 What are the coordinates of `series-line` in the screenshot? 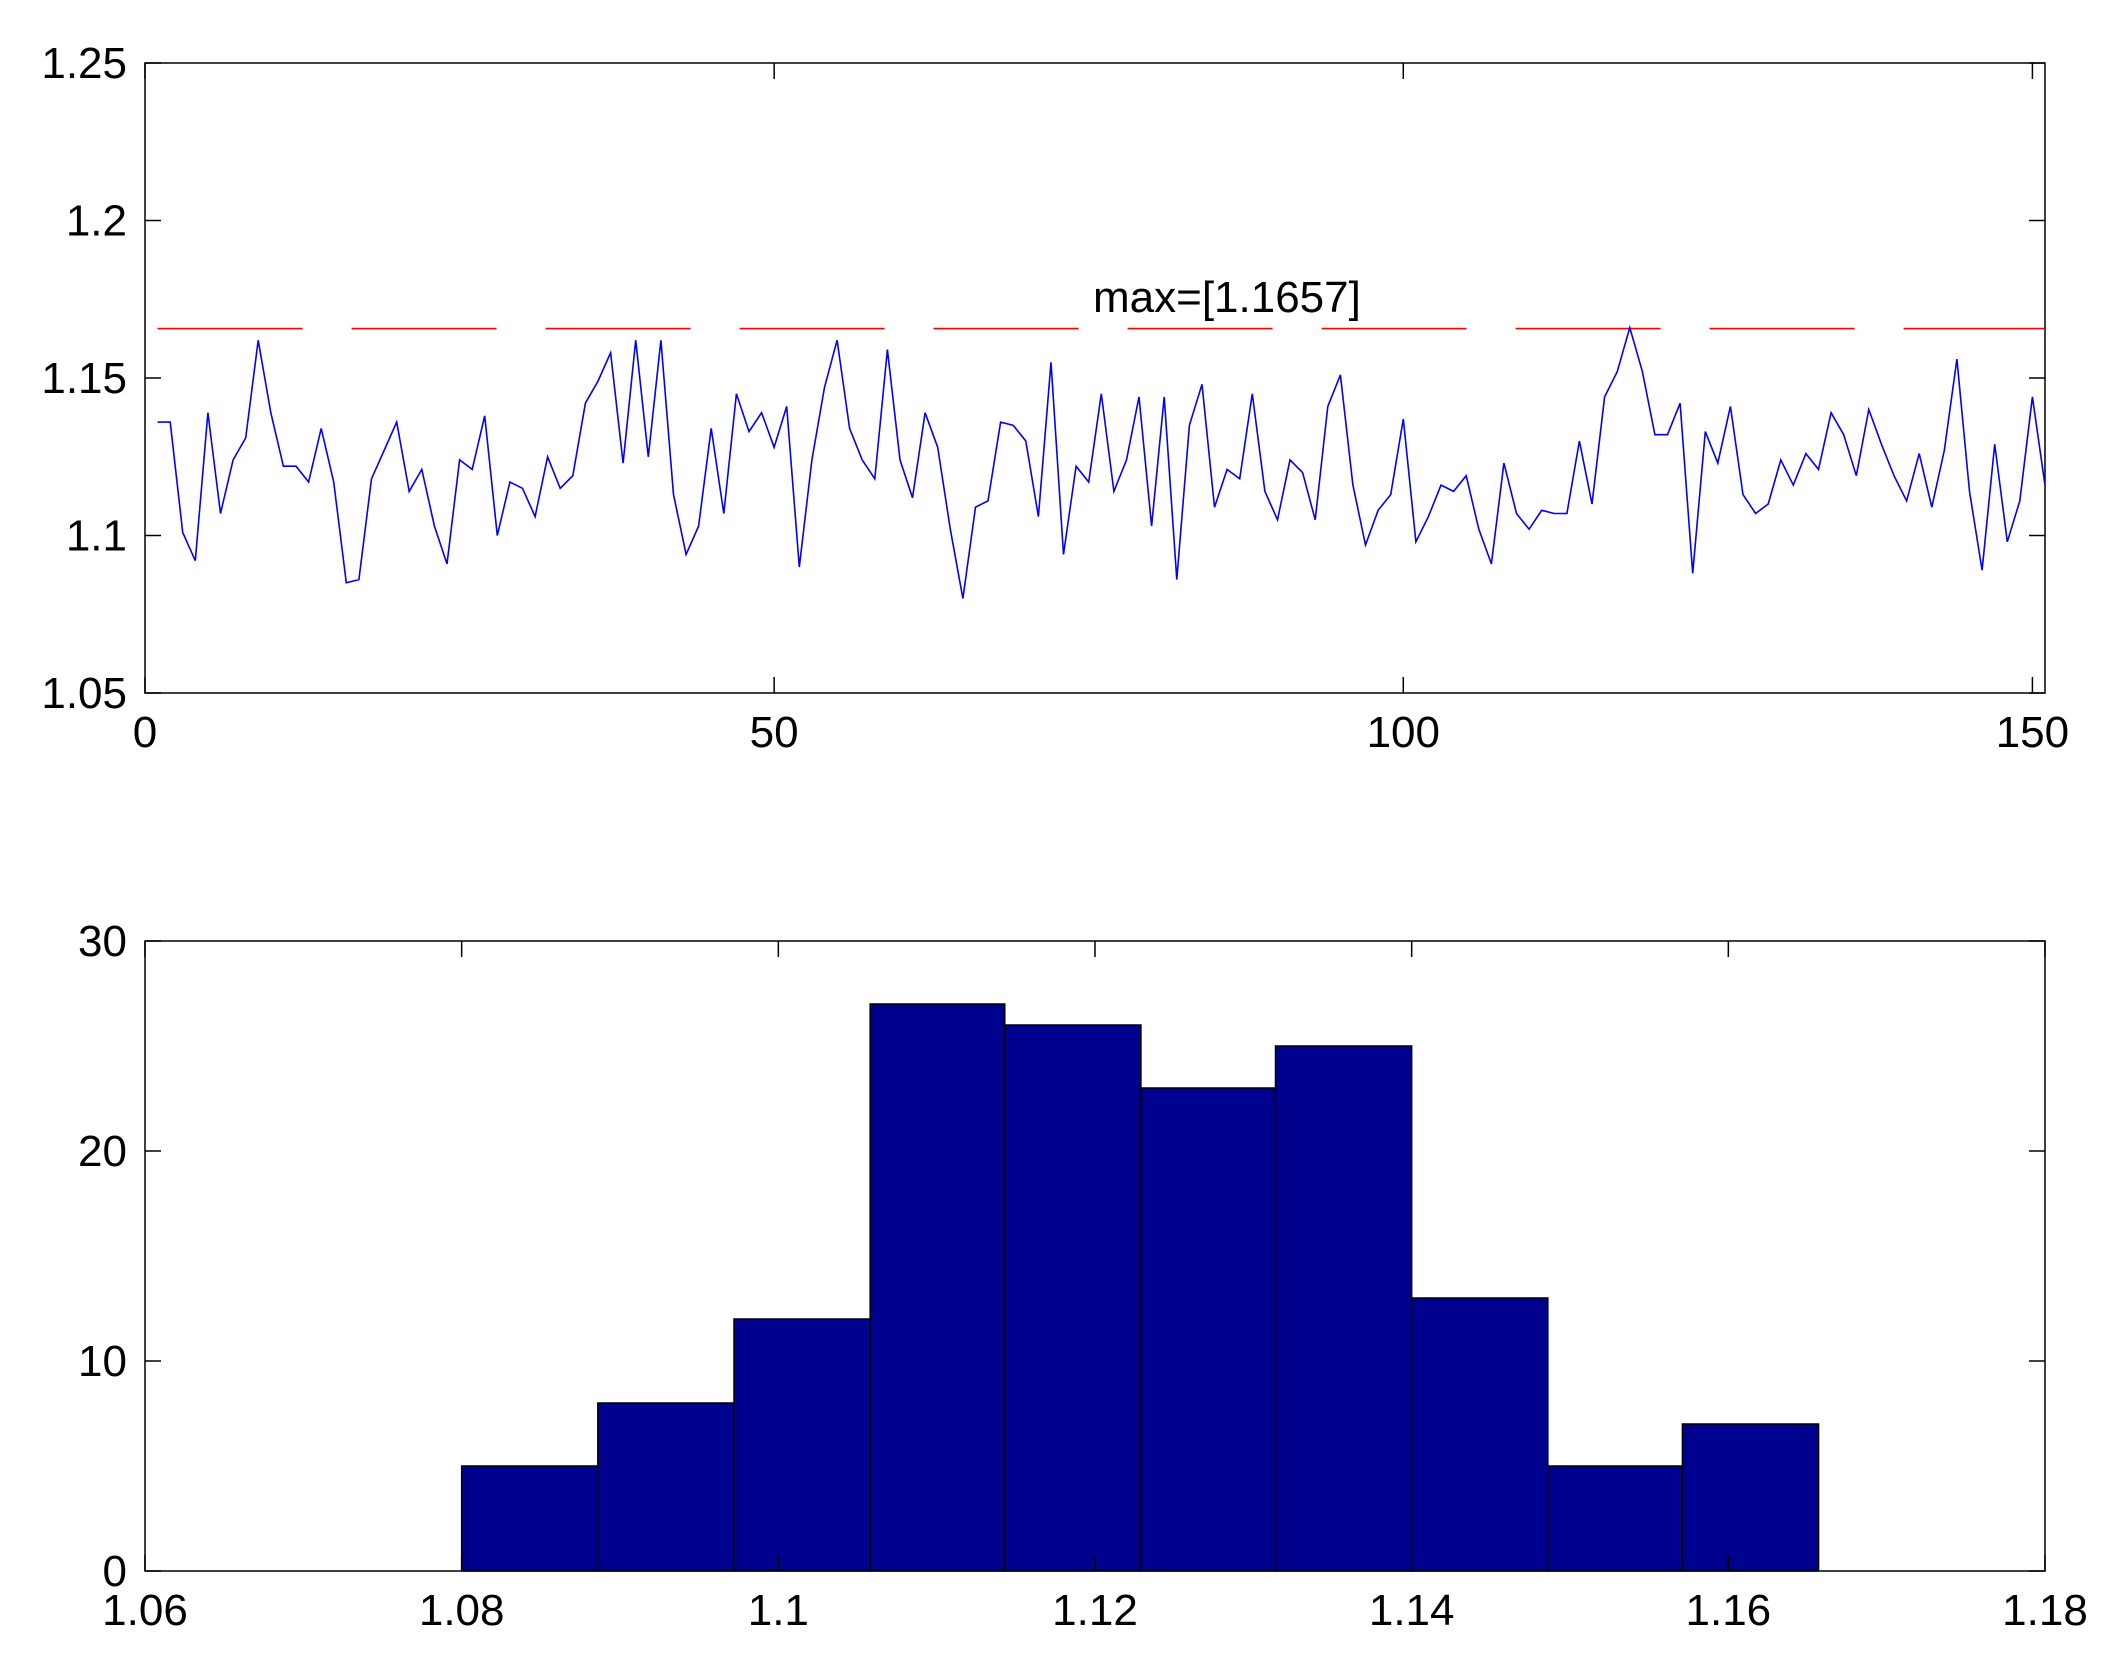 It's located at (1101, 461).